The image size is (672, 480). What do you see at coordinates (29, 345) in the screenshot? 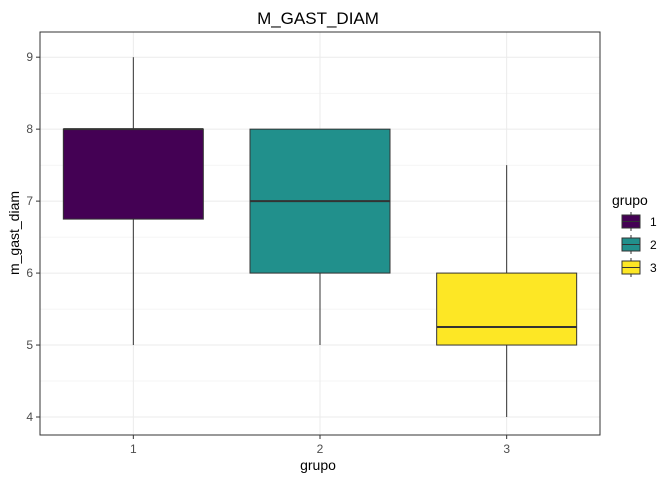
I see `y-tick-label: 5` at bounding box center [29, 345].